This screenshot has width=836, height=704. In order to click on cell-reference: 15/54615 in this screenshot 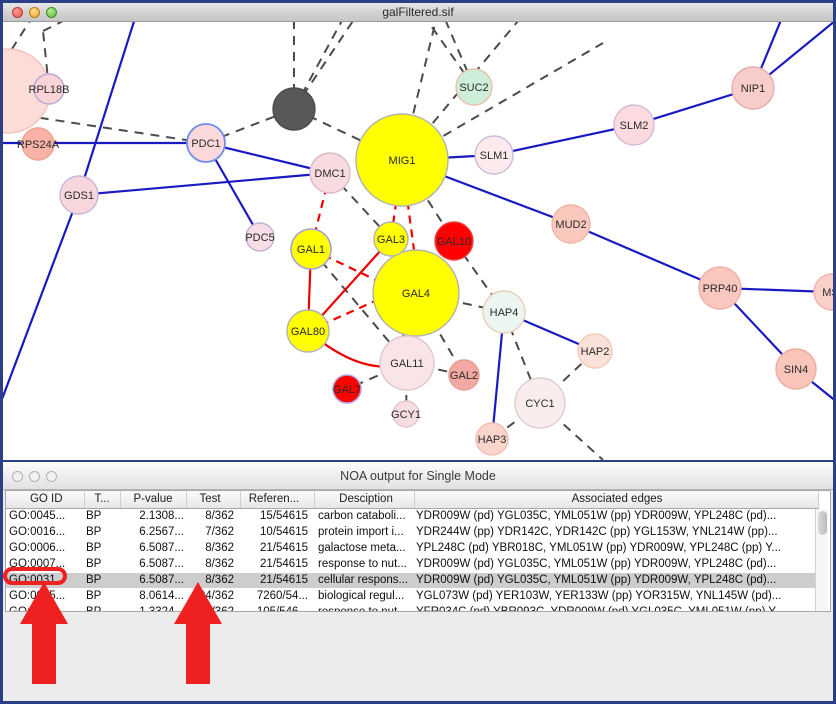, I will do `click(284, 516)`.